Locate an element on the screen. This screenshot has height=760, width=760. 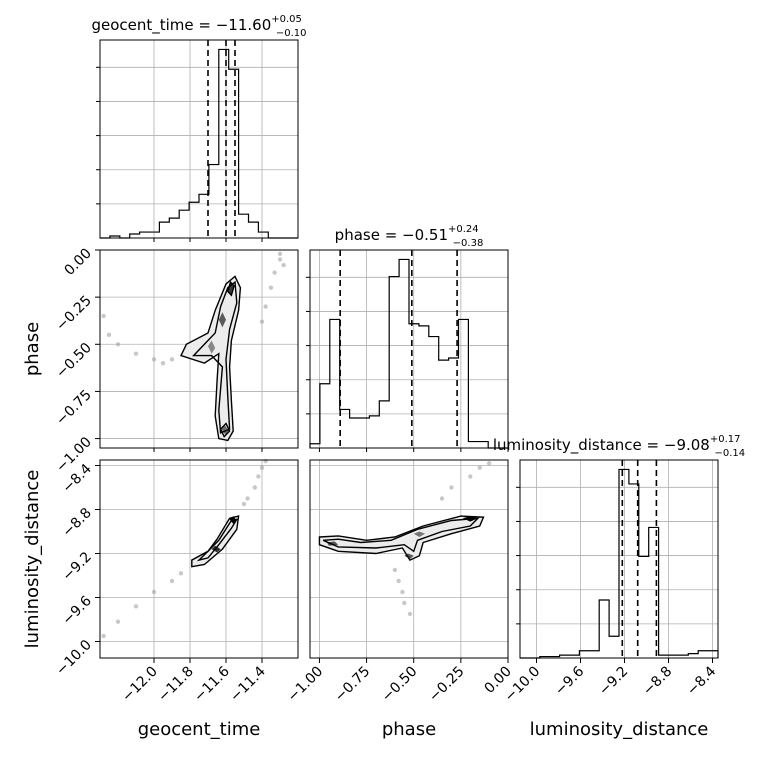
ytick-label-luminosity_distance: −9.2 is located at coordinates (76, 566).